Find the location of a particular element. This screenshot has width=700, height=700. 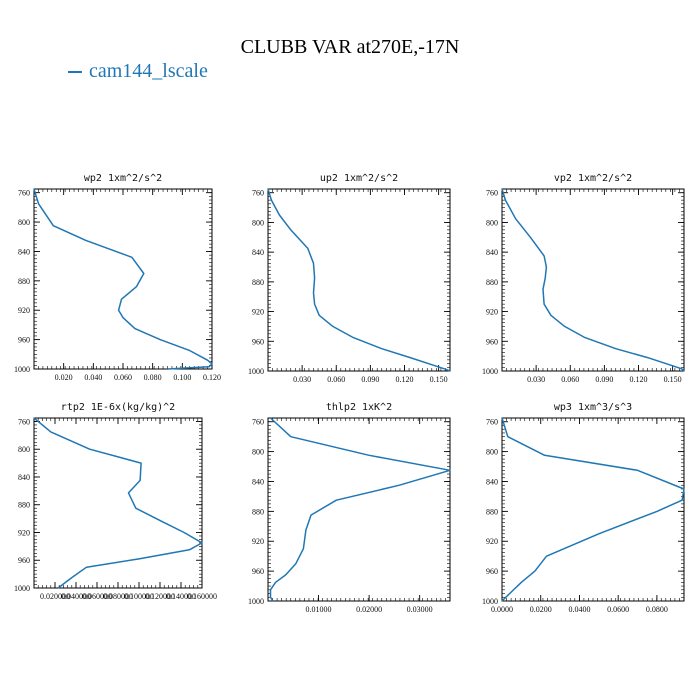

subplot-title: up2 1xm^2/s^2 is located at coordinates (359, 178).